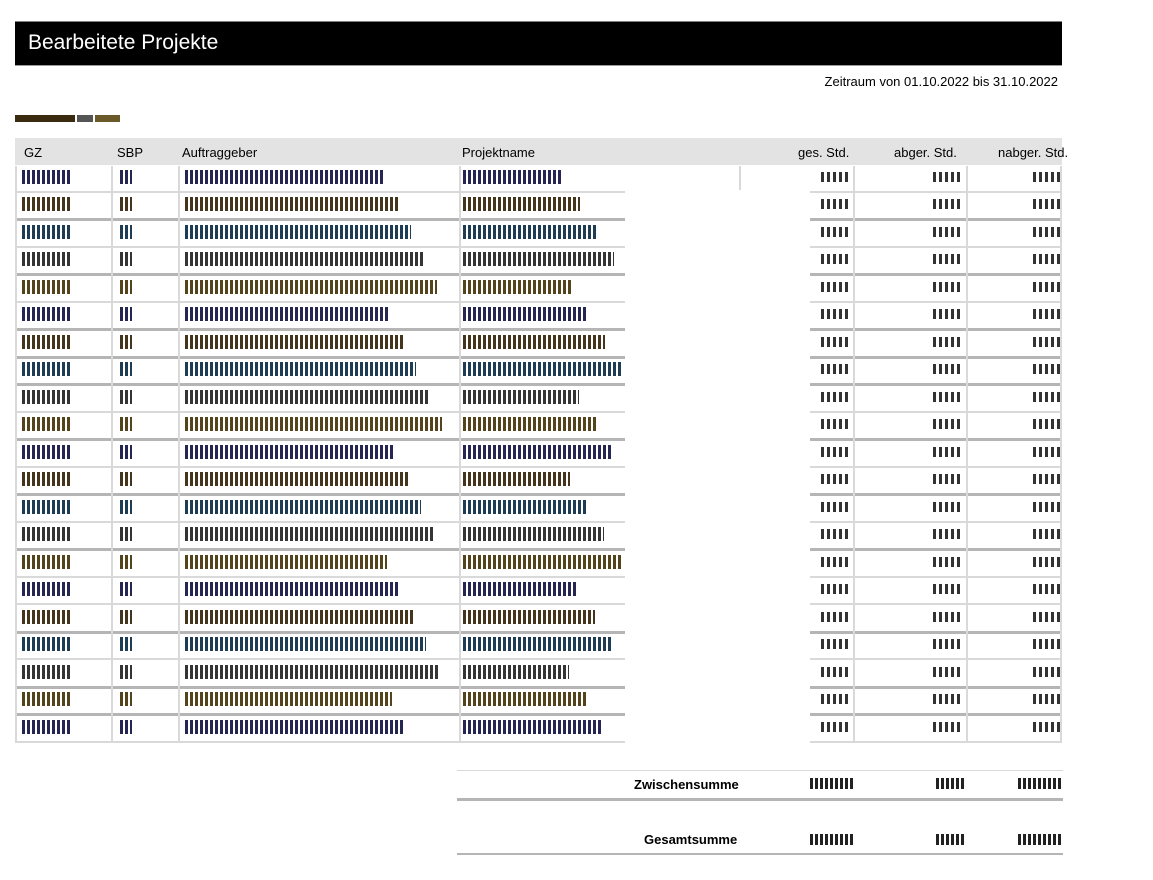 The width and height of the screenshot is (1153, 880). I want to click on subtotal-row: Zwischensumme, so click(760, 785).